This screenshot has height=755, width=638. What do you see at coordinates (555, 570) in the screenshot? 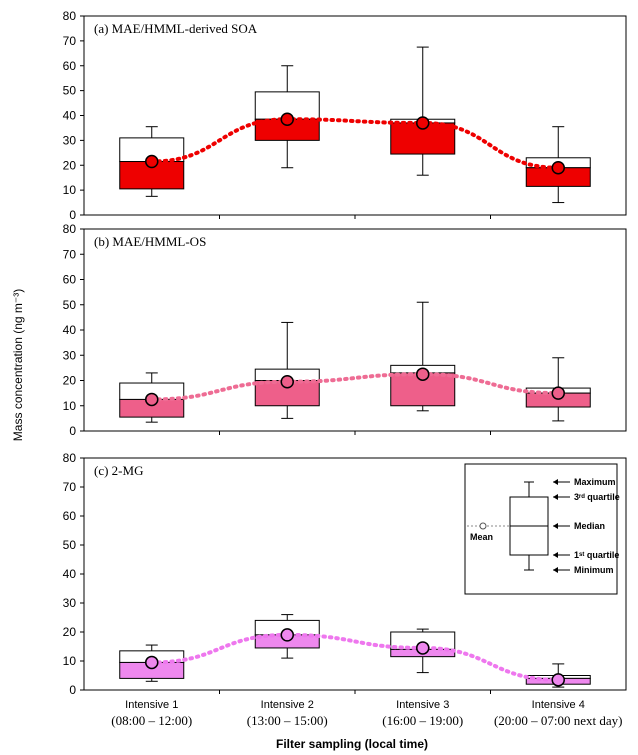
I see `legend-minimum-arrowhead` at bounding box center [555, 570].